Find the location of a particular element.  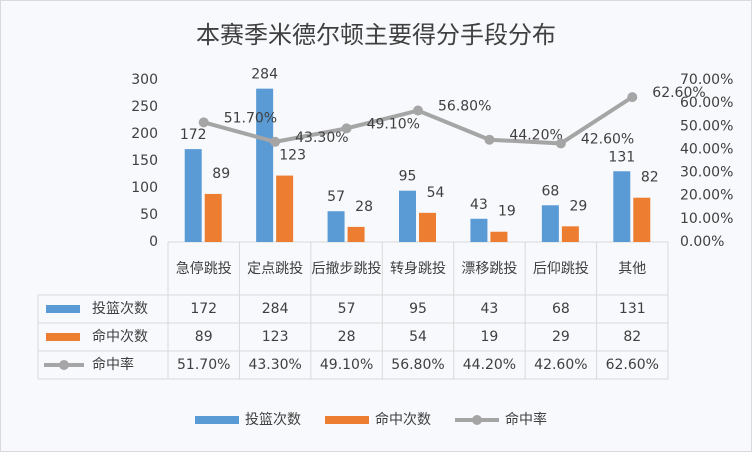

category-cell: 急停跳投 is located at coordinates (203, 268).